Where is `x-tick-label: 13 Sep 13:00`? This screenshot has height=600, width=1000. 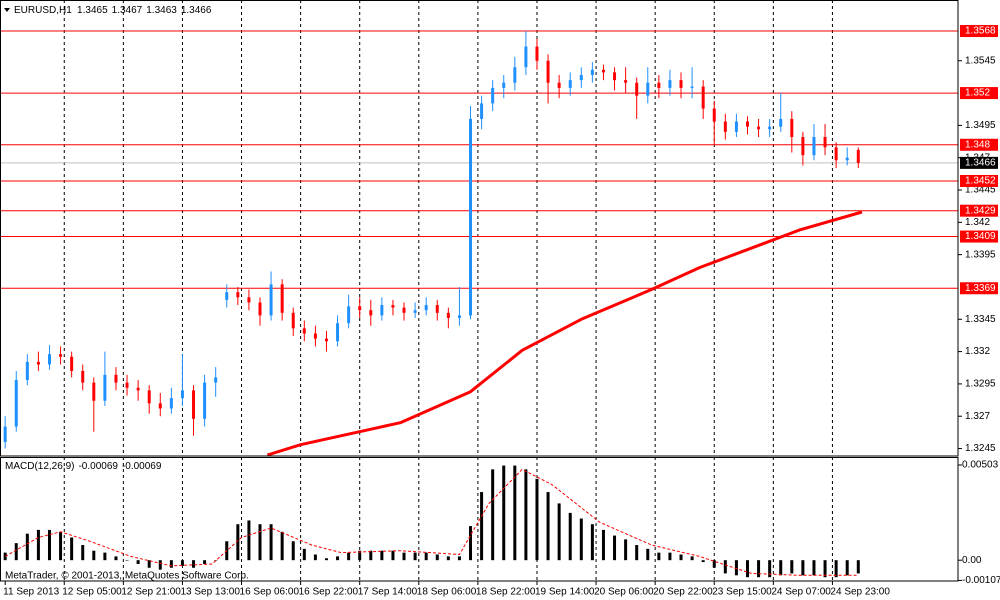 x-tick-label: 13 Sep 13:00 is located at coordinates (210, 592).